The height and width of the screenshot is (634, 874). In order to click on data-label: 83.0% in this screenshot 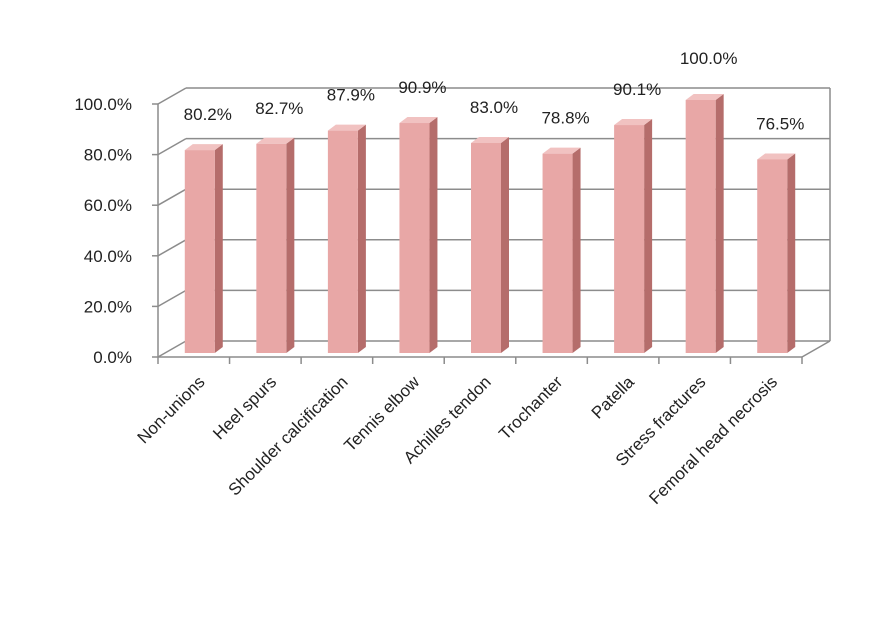, I will do `click(494, 107)`.